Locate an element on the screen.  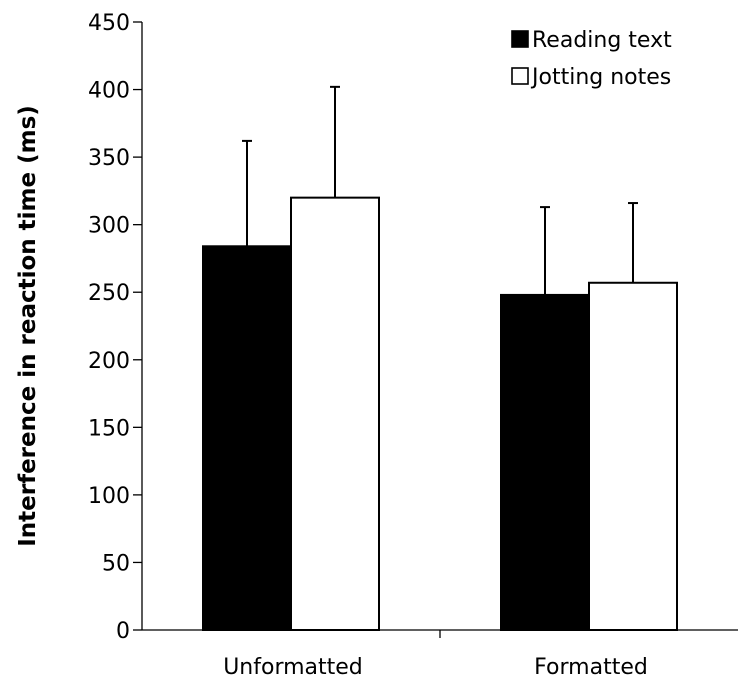
y-tick-label: 300 is located at coordinates (109, 226).